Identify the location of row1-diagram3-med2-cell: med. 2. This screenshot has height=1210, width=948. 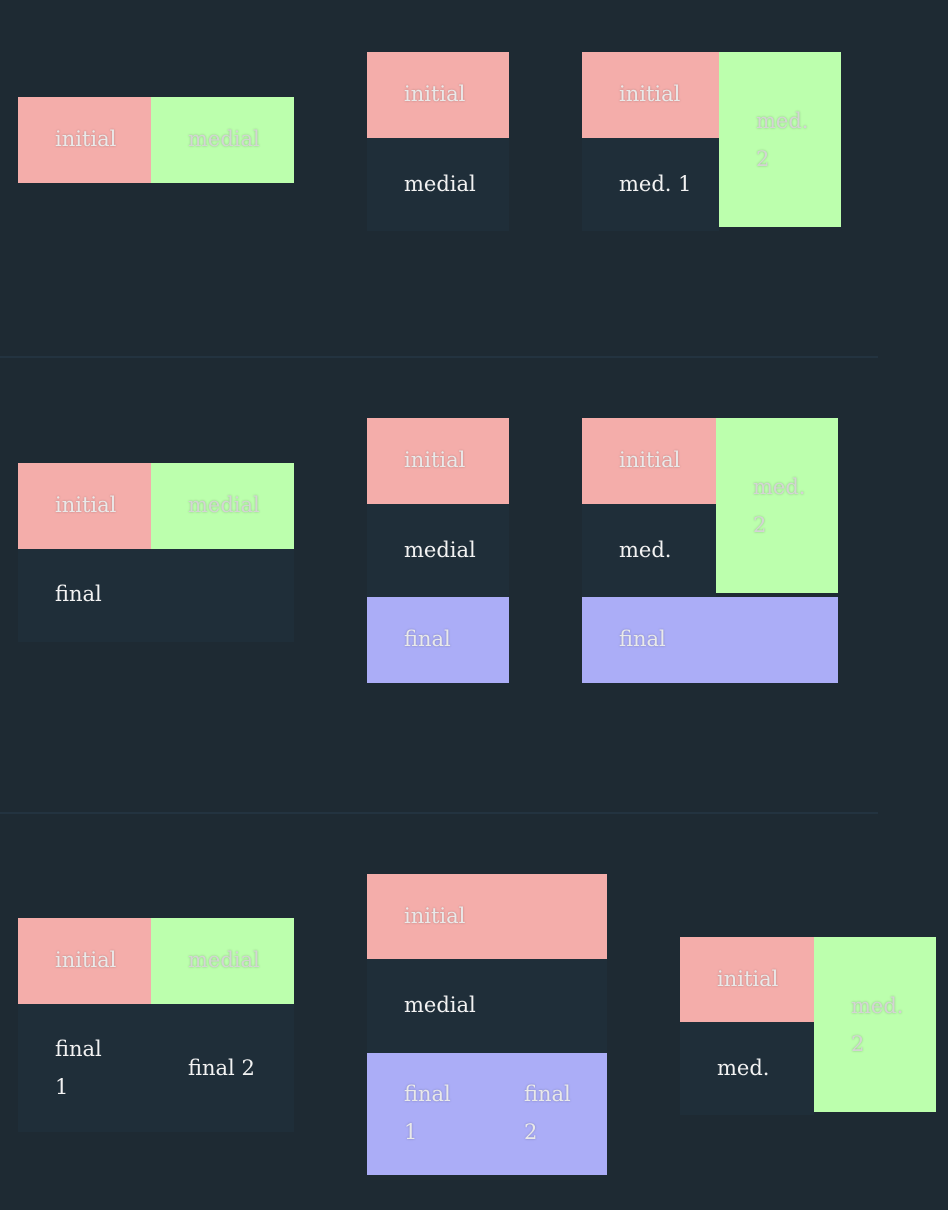
(780, 139).